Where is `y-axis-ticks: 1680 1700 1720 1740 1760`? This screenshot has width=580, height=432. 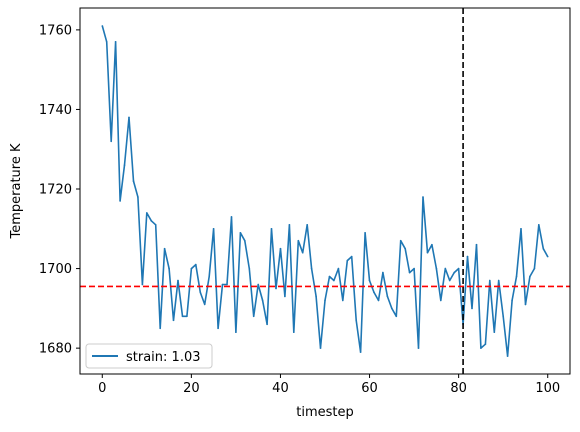
y-axis-ticks: 1680 1700 1720 1740 1760 is located at coordinates (59, 190).